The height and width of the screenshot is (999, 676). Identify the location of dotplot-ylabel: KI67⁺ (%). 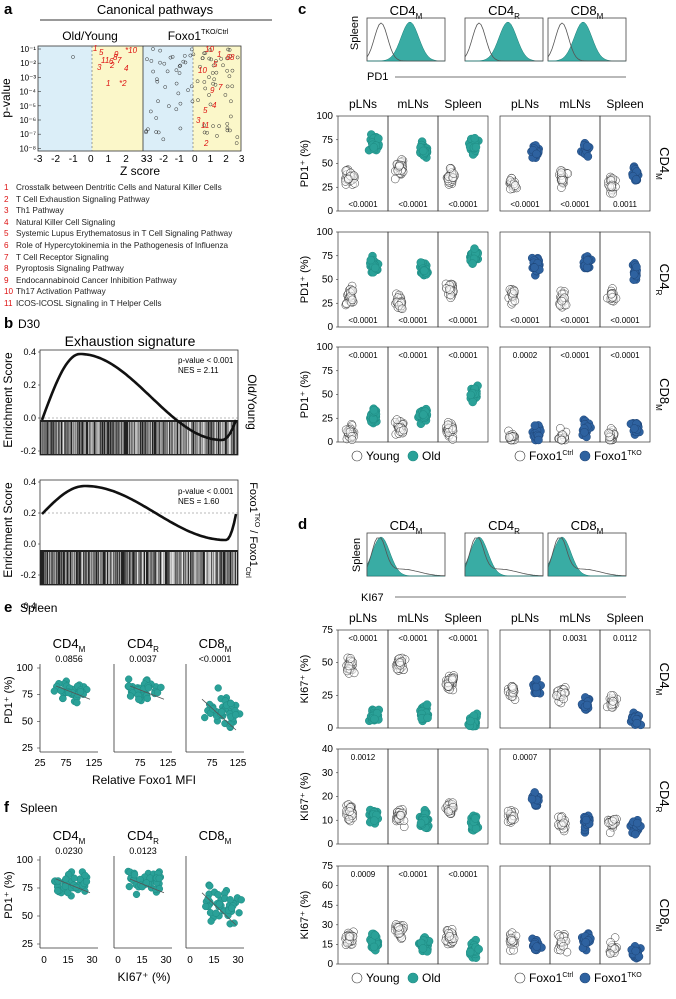
(305, 679).